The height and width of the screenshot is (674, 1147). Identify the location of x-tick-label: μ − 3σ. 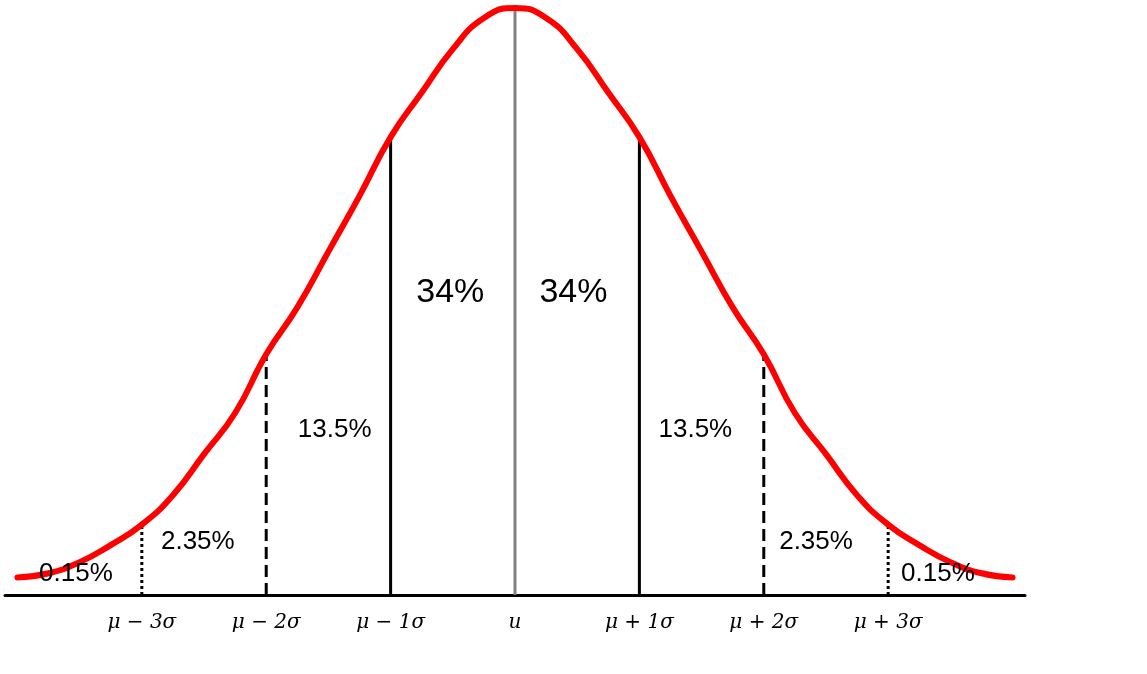
(142, 621).